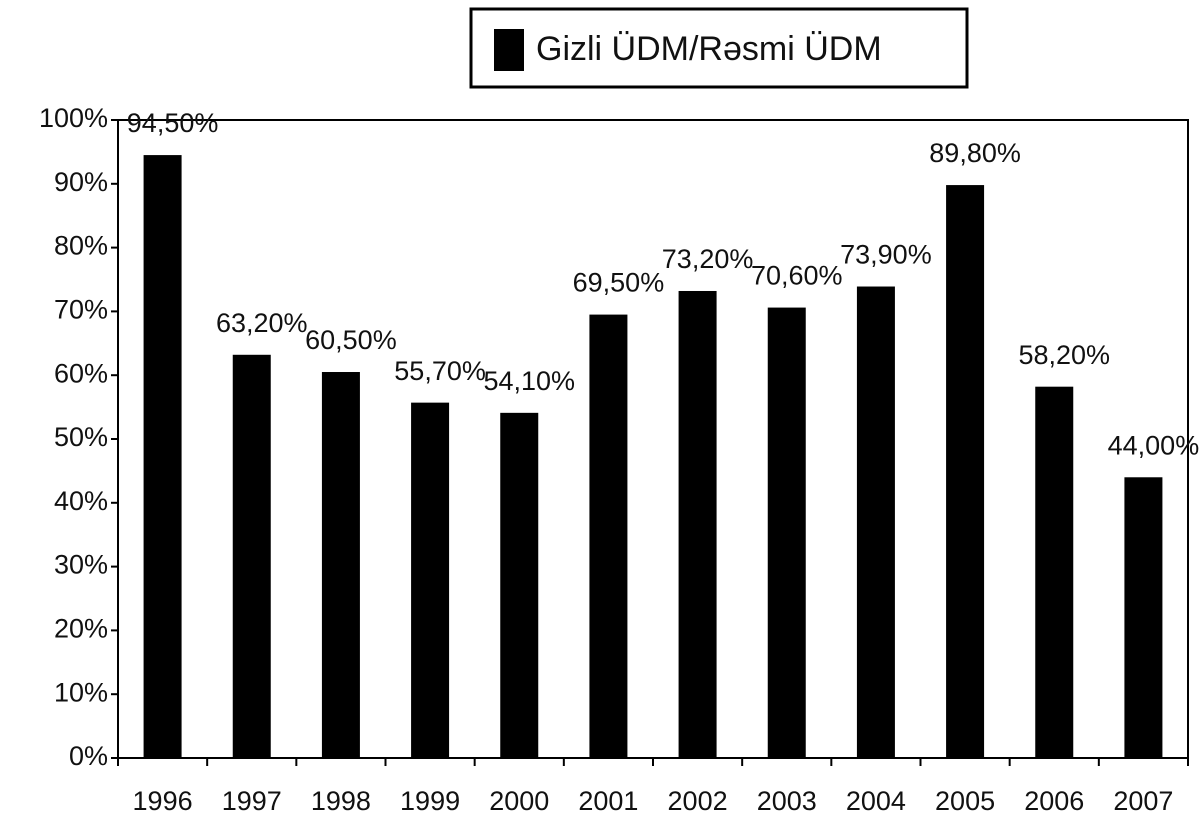  Describe the element at coordinates (797, 276) in the screenshot. I see `value-label: 70,60%` at that location.